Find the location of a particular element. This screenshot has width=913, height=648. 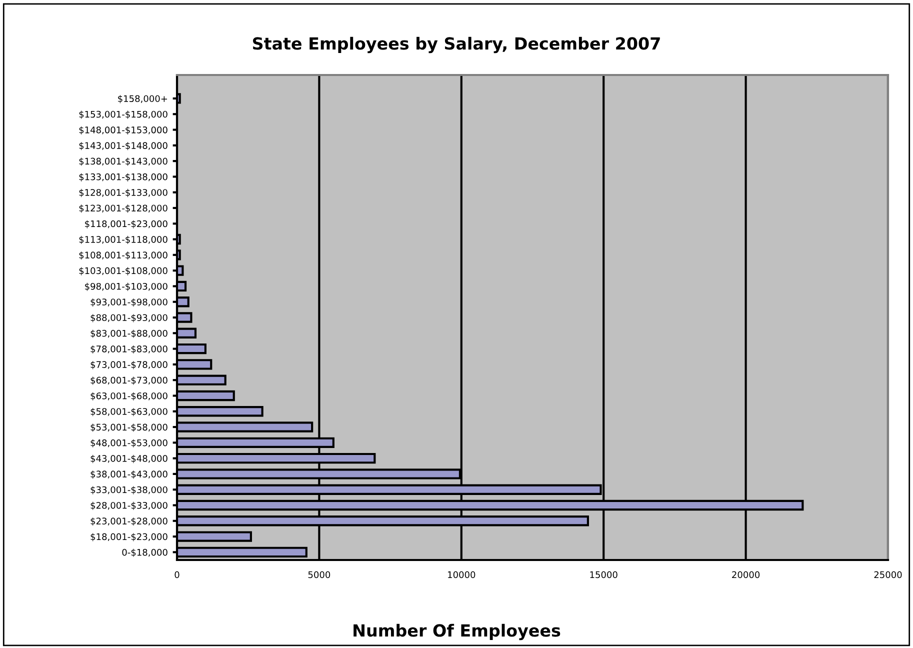

y-tick-label: $58,001-$63,000 is located at coordinates (129, 412).